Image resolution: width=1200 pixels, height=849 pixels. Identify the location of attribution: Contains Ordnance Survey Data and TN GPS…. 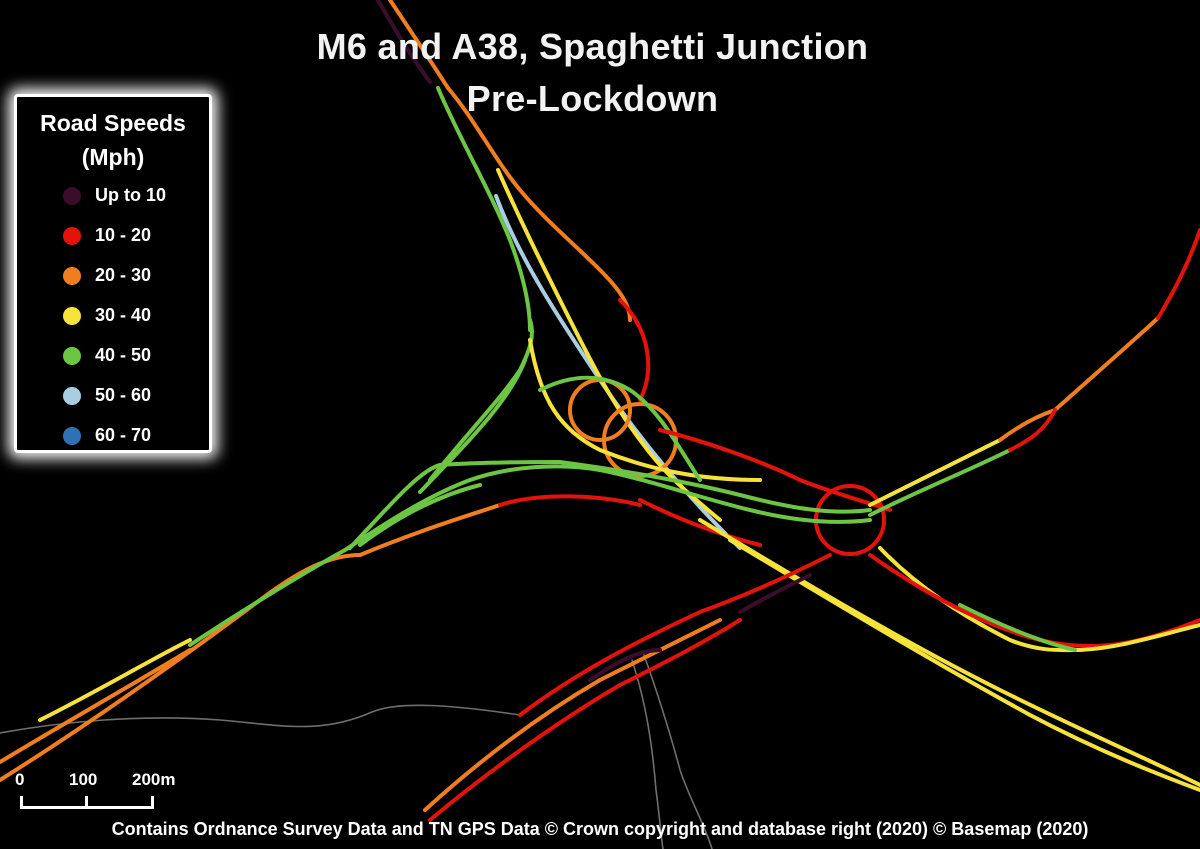
(600, 829).